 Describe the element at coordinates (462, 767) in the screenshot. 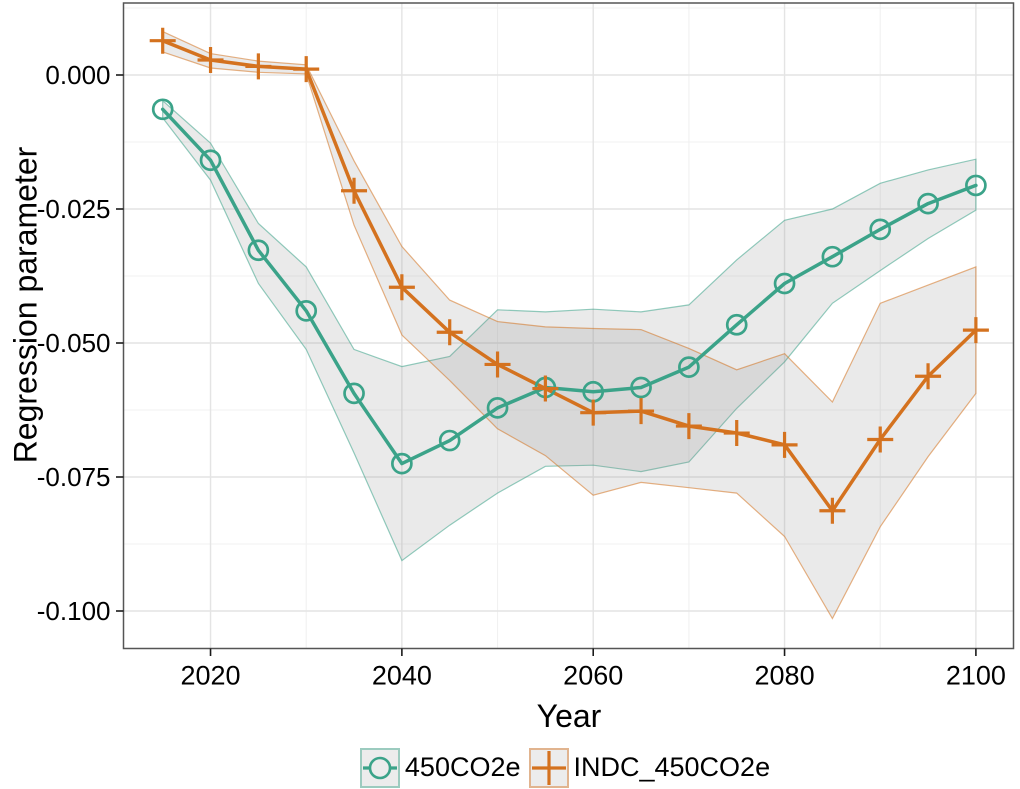

I see `legend-label-450co2e: 450CO2e` at that location.